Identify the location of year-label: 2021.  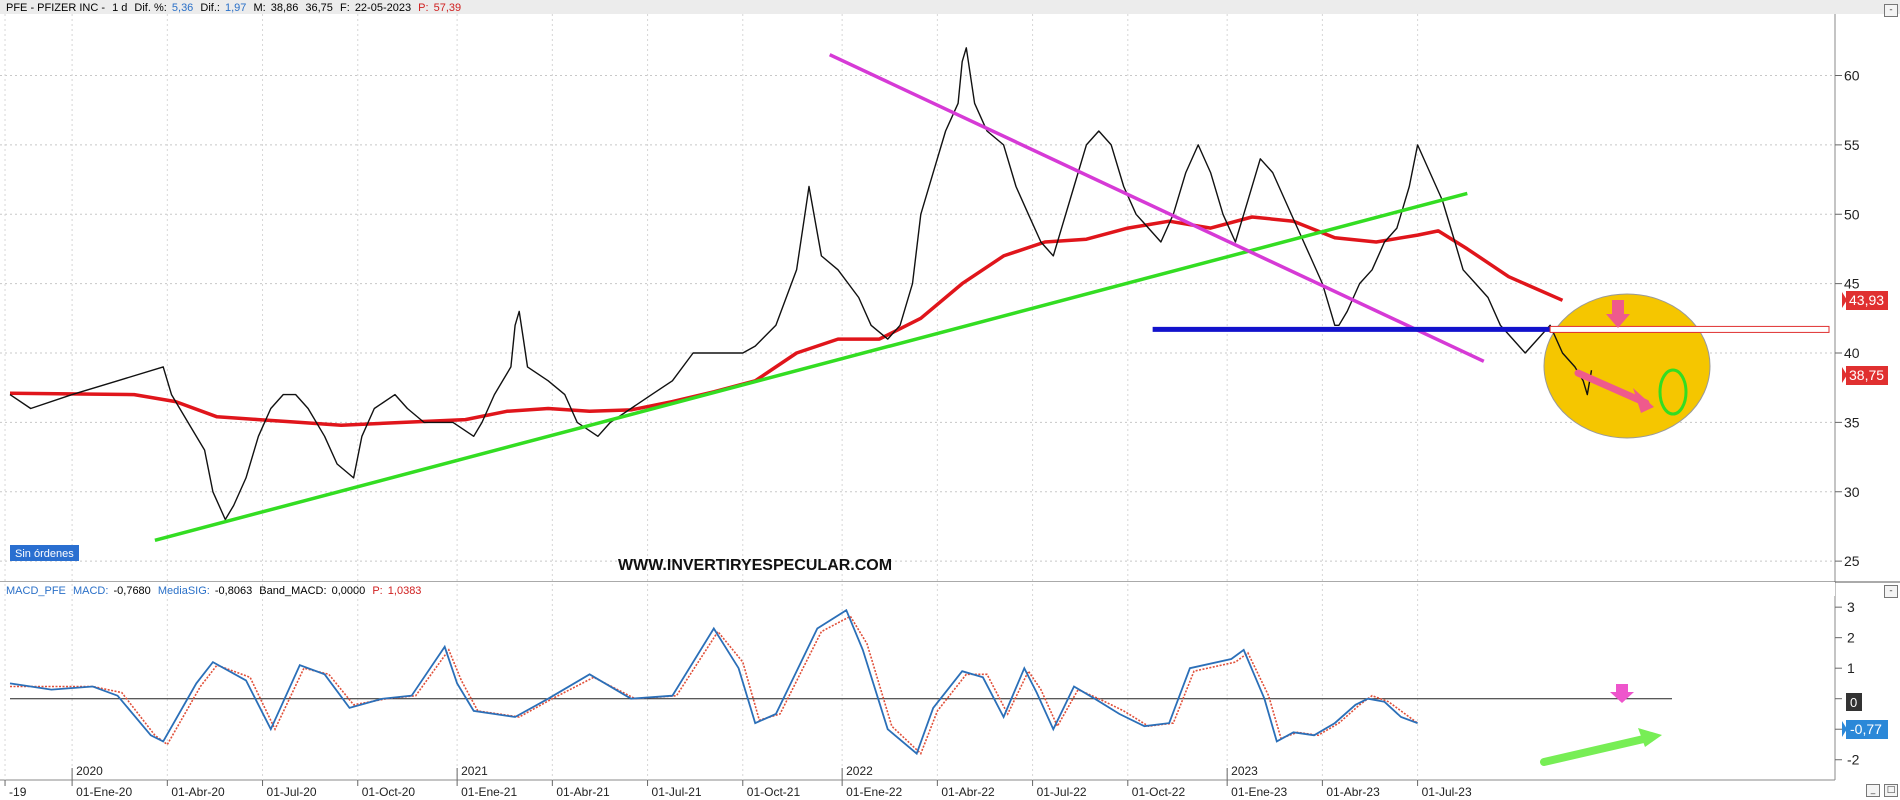
(474, 771).